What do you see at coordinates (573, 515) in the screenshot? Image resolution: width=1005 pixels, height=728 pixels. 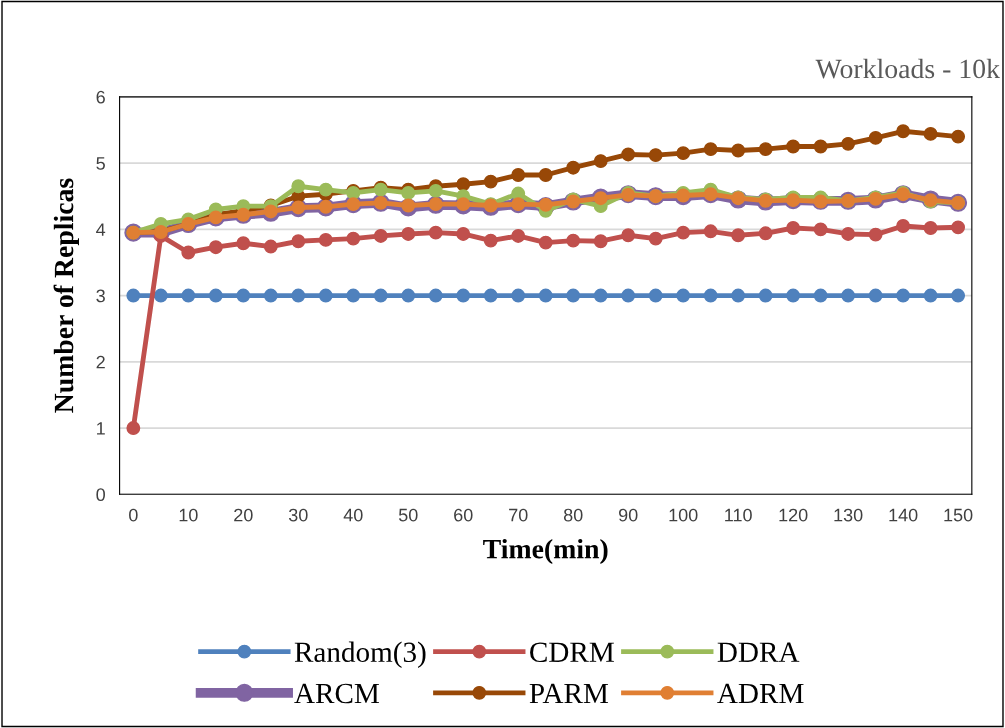 I see `x-tick-label: 80` at bounding box center [573, 515].